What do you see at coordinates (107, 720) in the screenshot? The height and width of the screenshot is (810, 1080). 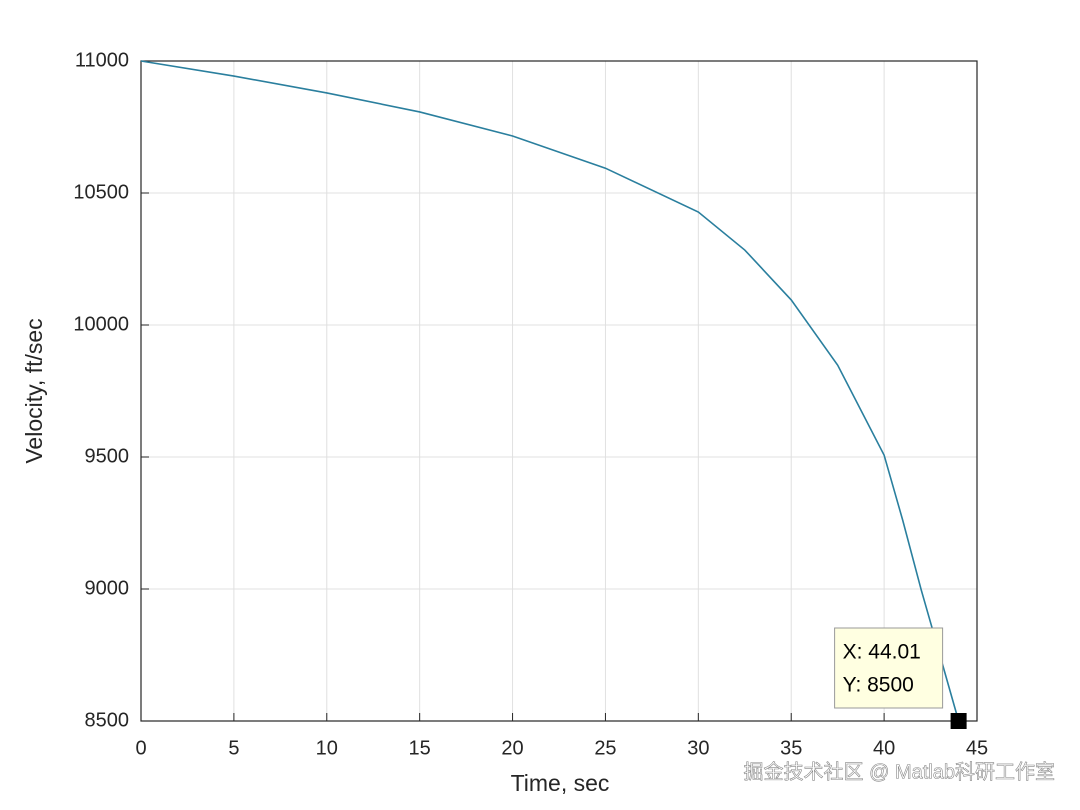 I see `y-tick-label: 8500` at bounding box center [107, 720].